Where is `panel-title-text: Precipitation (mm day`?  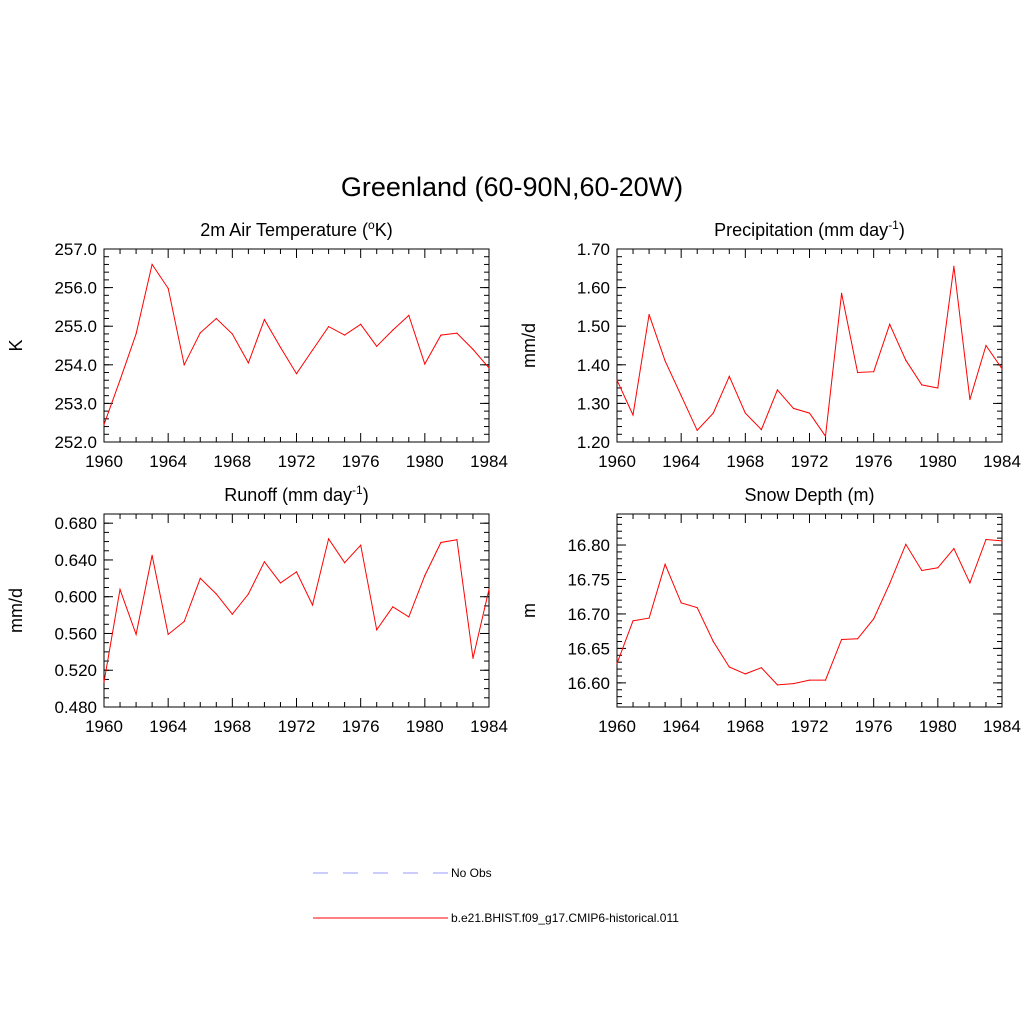 panel-title-text: Precipitation (mm day is located at coordinates (801, 230).